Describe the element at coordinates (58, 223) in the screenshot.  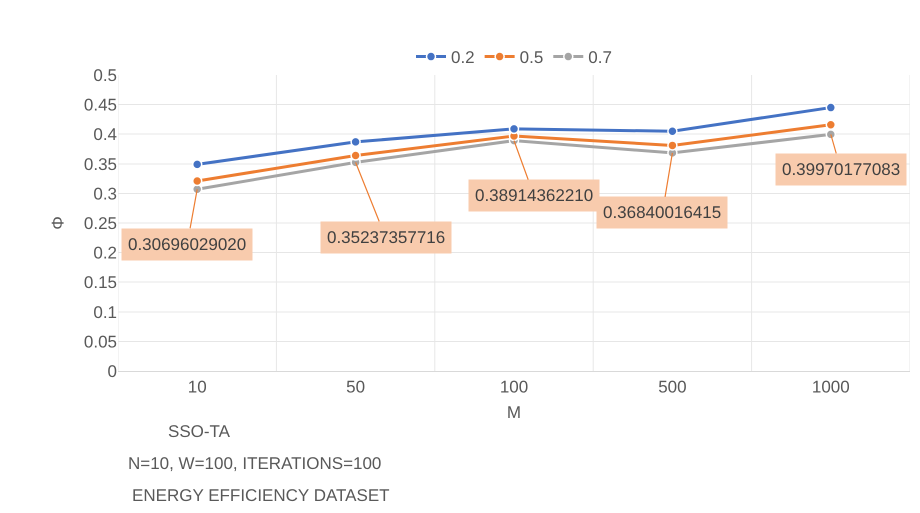
I see `y-axis-title: Φ` at that location.